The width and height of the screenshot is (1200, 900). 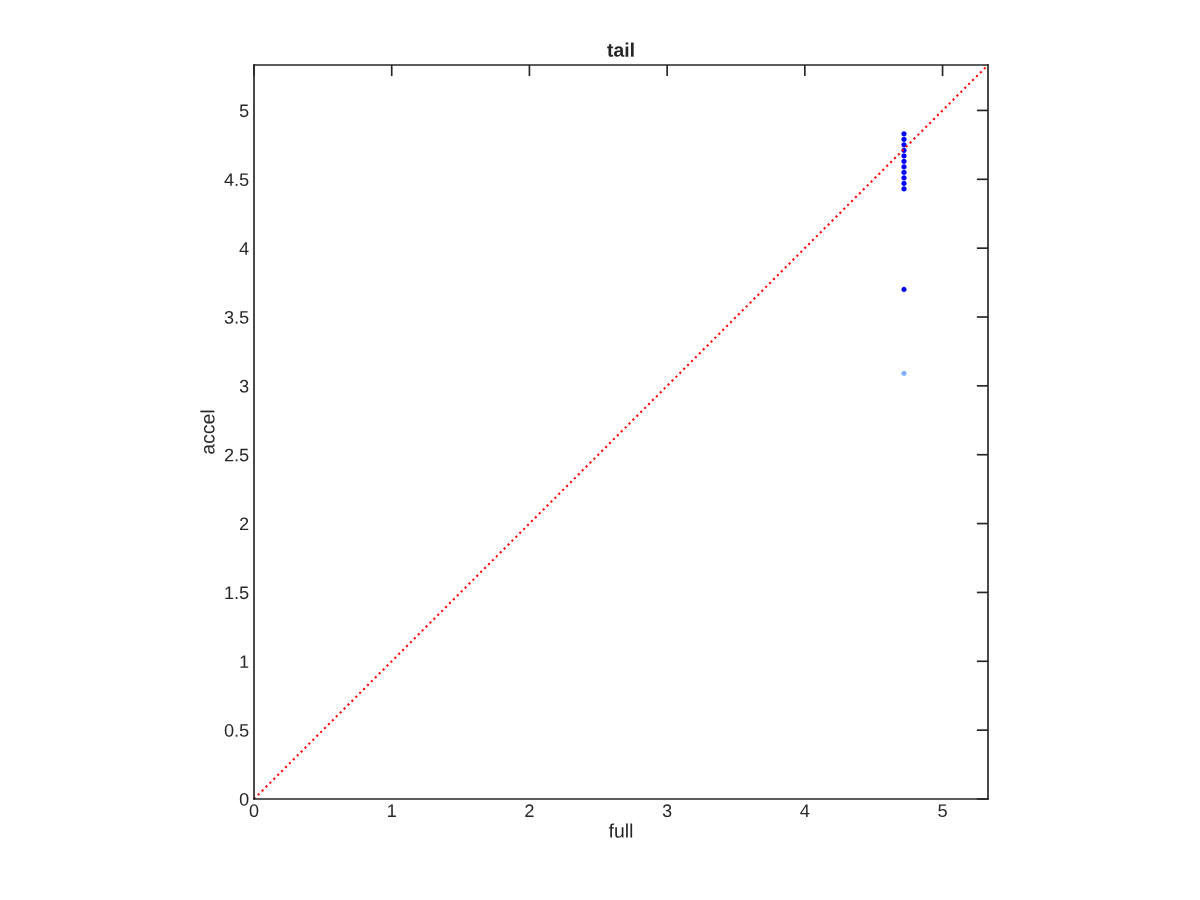 I want to click on y-tick-label: 3, so click(x=244, y=386).